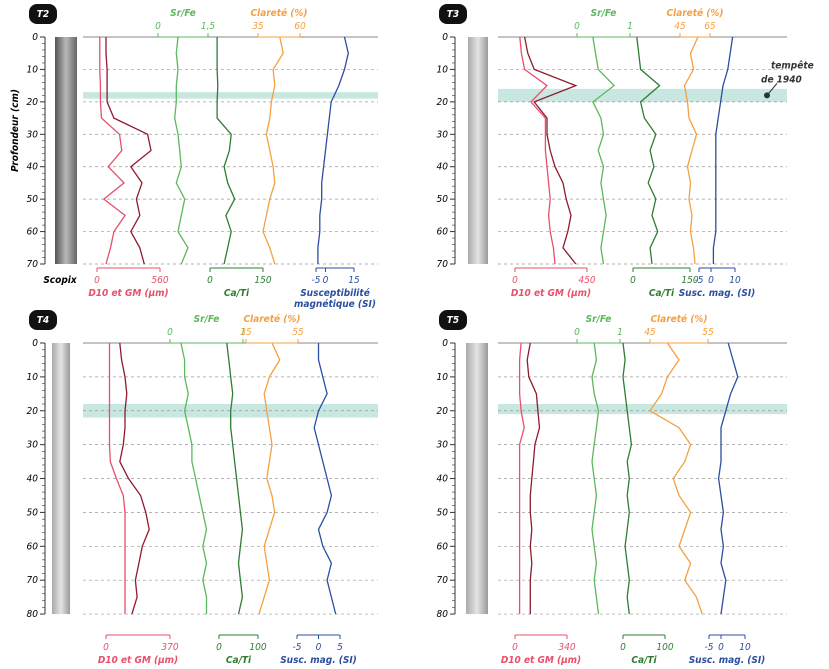  Describe the element at coordinates (335, 304) in the screenshot. I see `track-label: magnétique (SI)` at that location.